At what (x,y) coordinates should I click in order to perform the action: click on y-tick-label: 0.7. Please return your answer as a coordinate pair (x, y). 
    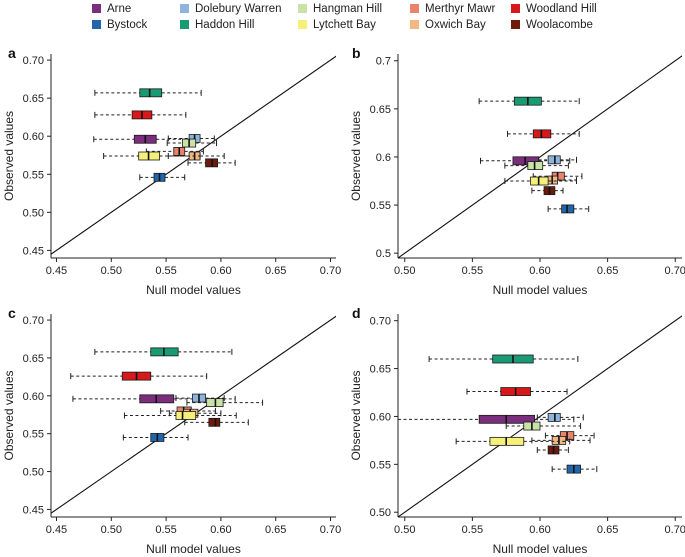
    Looking at the image, I should click on (383, 62).